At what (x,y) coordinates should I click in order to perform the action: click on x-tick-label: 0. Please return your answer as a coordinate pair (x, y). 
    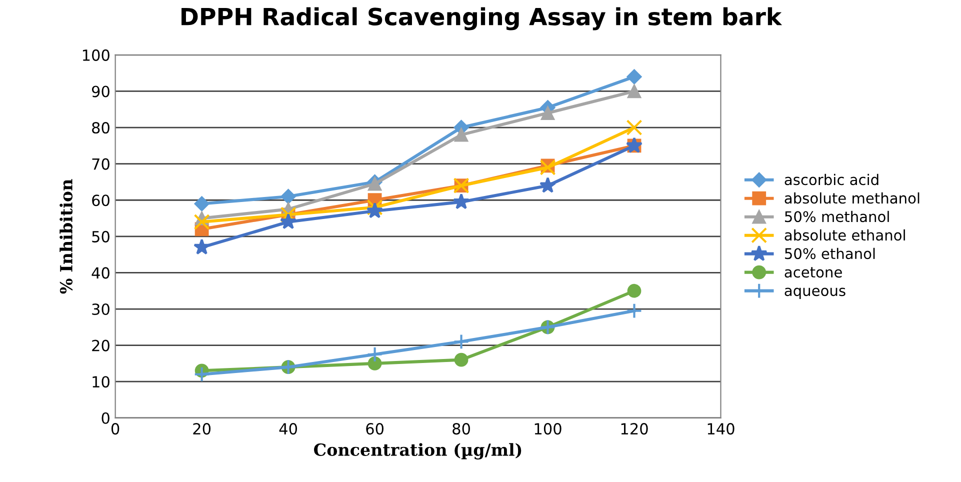
    Looking at the image, I should click on (115, 429).